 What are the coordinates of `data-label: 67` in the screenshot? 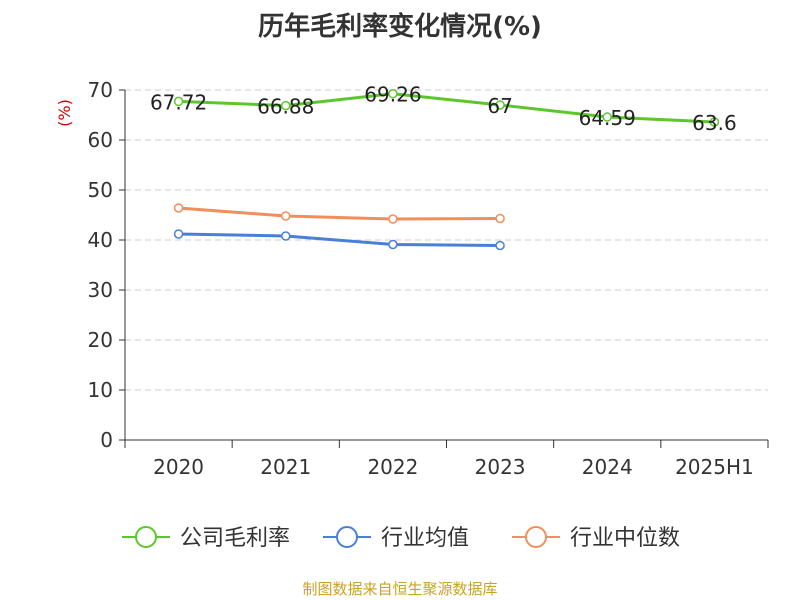 It's located at (499, 106).